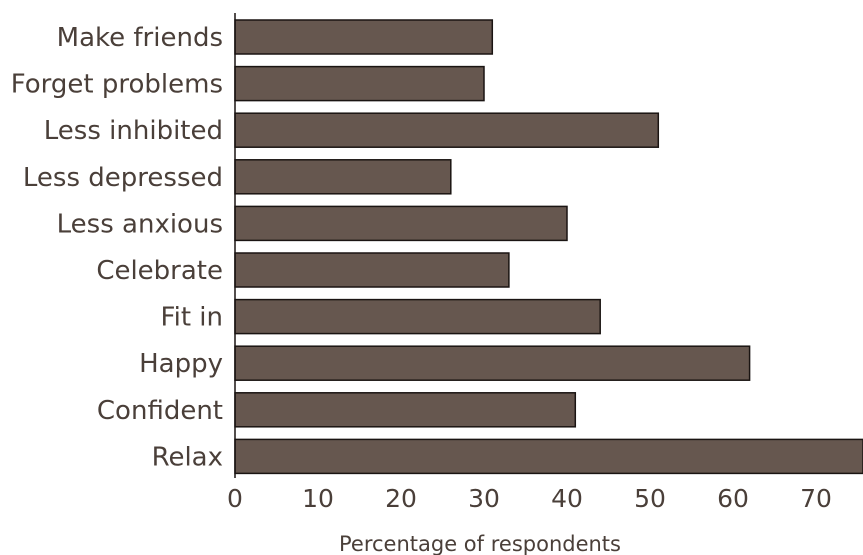 This screenshot has height=555, width=863. I want to click on bar-relax, so click(548, 456).